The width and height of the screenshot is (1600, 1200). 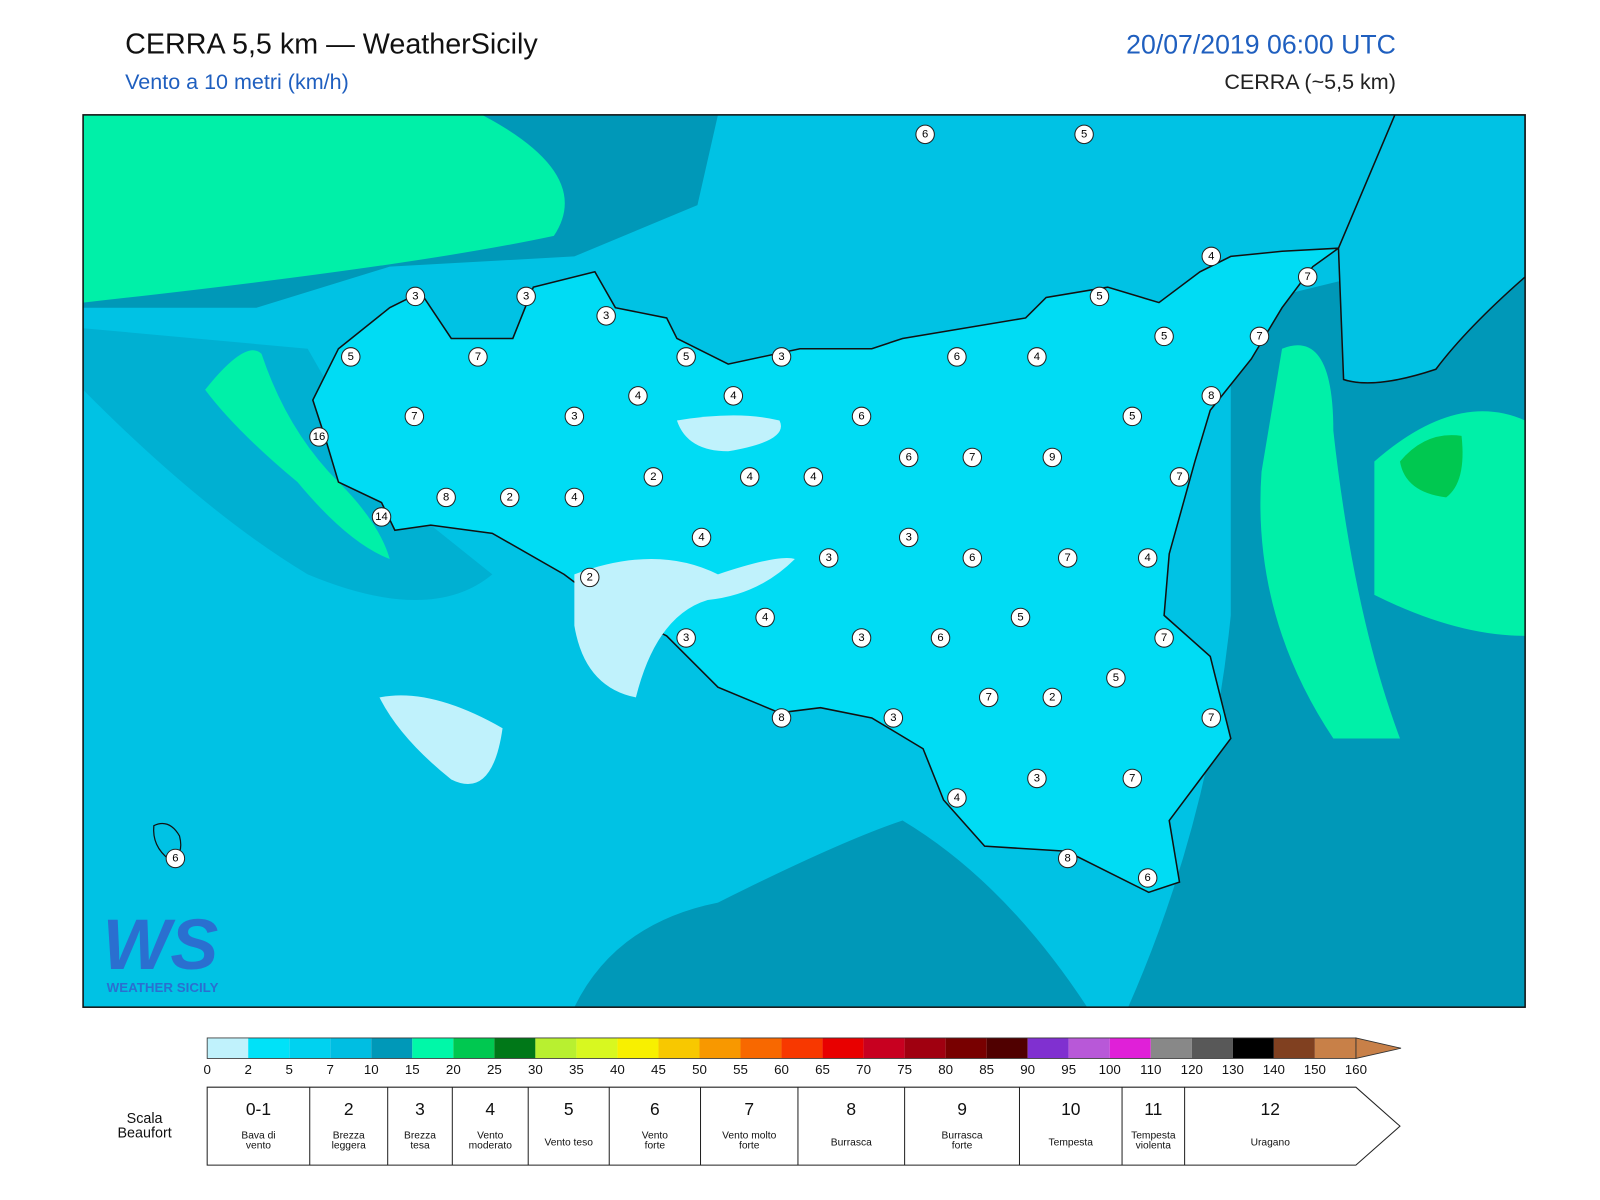 I want to click on colorbar-tick-label: 160, so click(x=1356, y=1069).